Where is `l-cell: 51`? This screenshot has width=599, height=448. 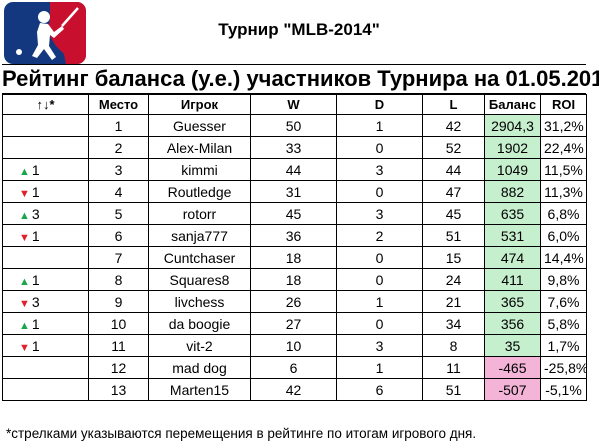 l-cell: 51 is located at coordinates (453, 235).